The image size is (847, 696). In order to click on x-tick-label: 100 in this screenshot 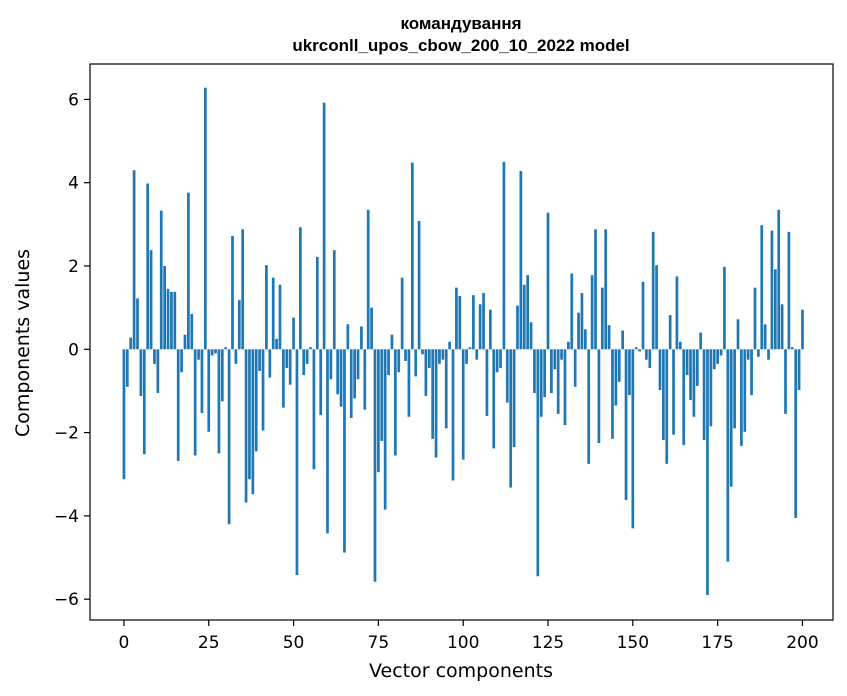, I will do `click(463, 643)`.